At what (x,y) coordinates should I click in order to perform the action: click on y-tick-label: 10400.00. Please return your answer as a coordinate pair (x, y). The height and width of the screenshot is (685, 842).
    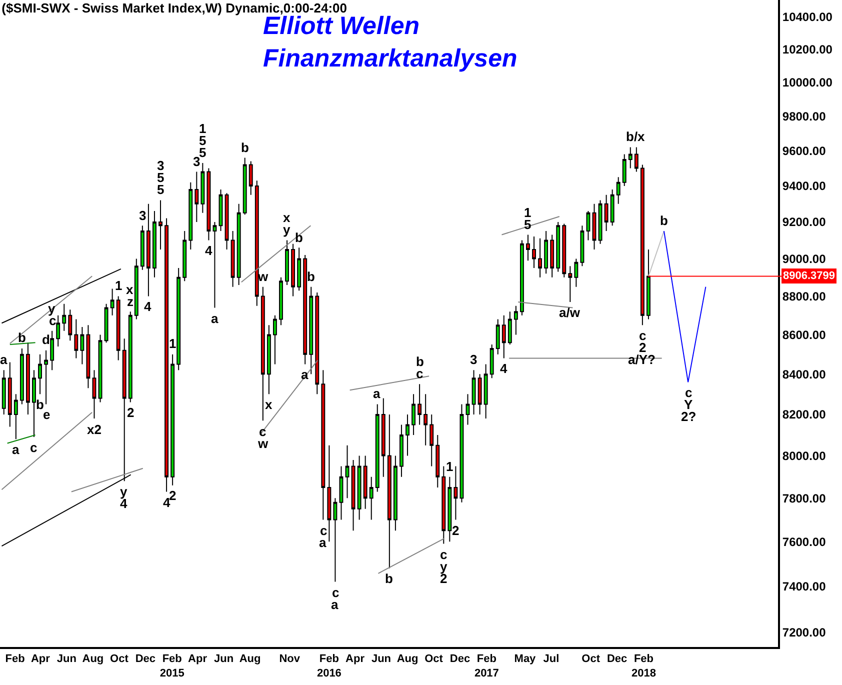
    Looking at the image, I should click on (807, 17).